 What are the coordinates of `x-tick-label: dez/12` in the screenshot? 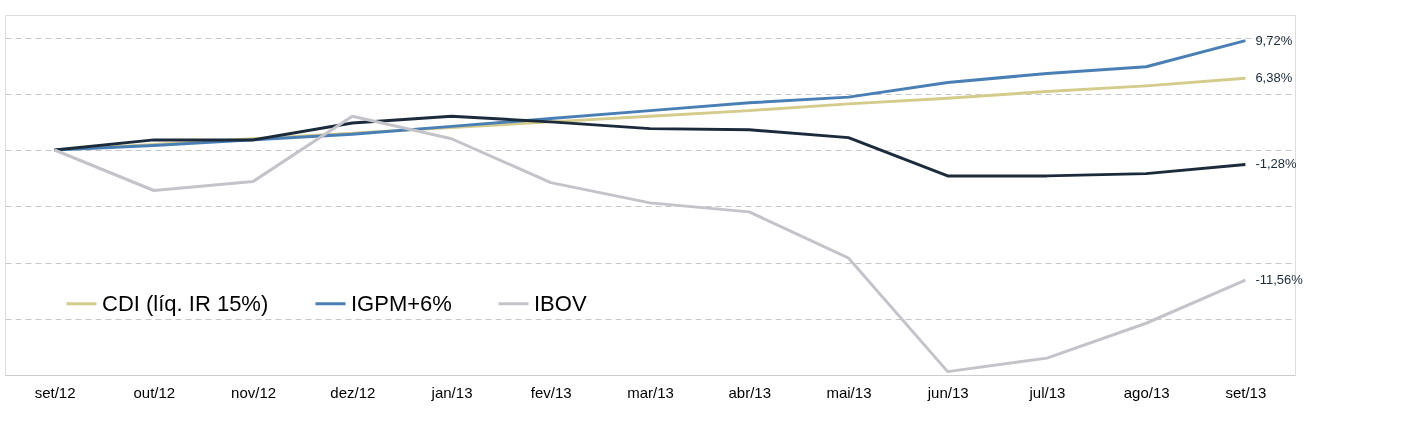 It's located at (353, 392).